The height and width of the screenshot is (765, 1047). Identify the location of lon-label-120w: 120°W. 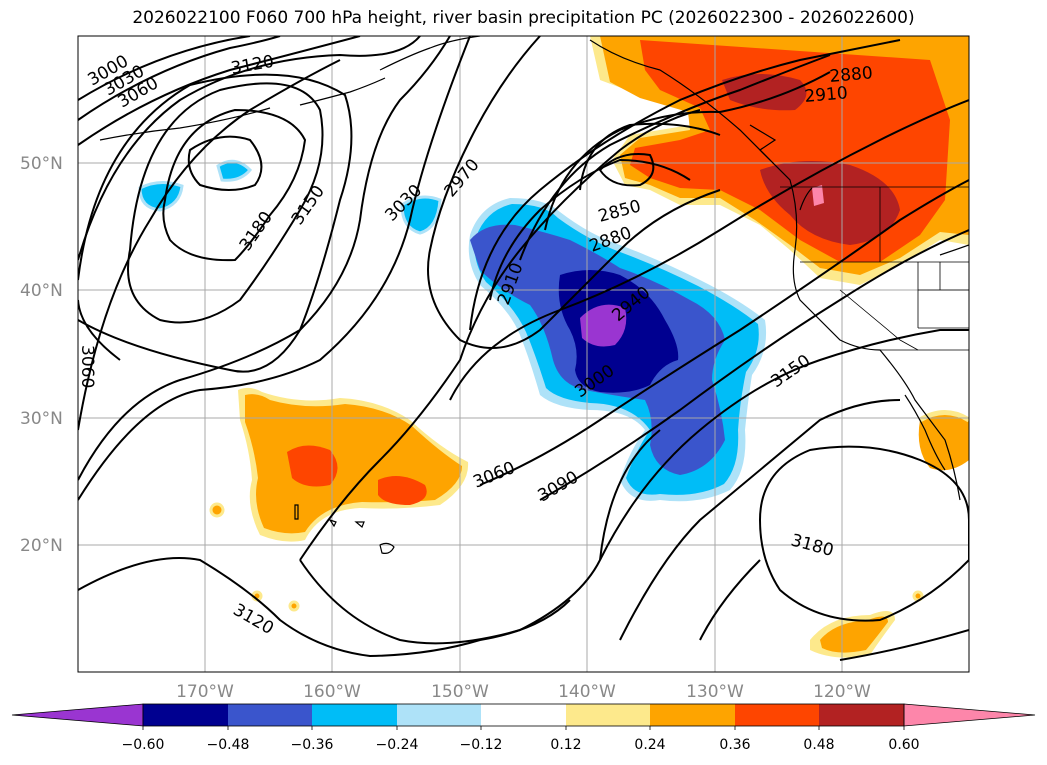
(842, 692).